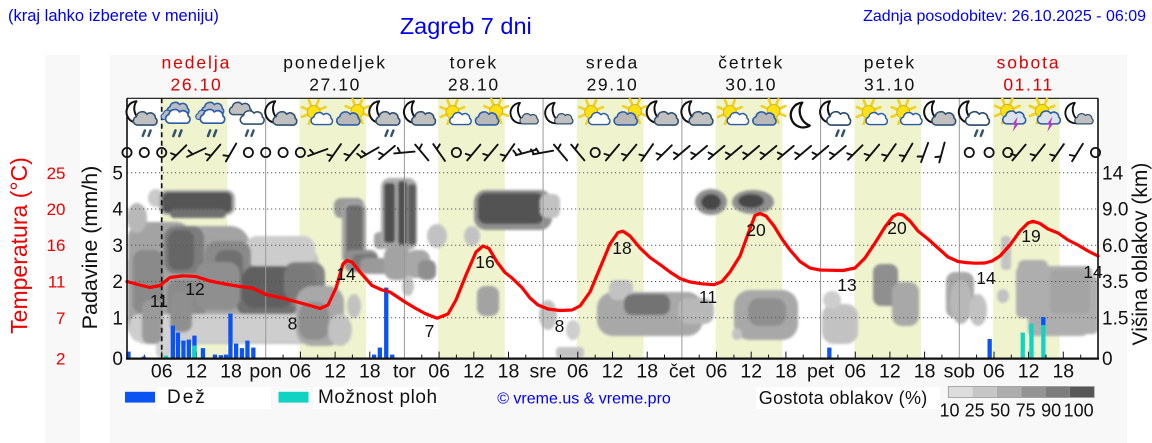  What do you see at coordinates (949, 411) in the screenshot?
I see `svg-text: 10` at bounding box center [949, 411].